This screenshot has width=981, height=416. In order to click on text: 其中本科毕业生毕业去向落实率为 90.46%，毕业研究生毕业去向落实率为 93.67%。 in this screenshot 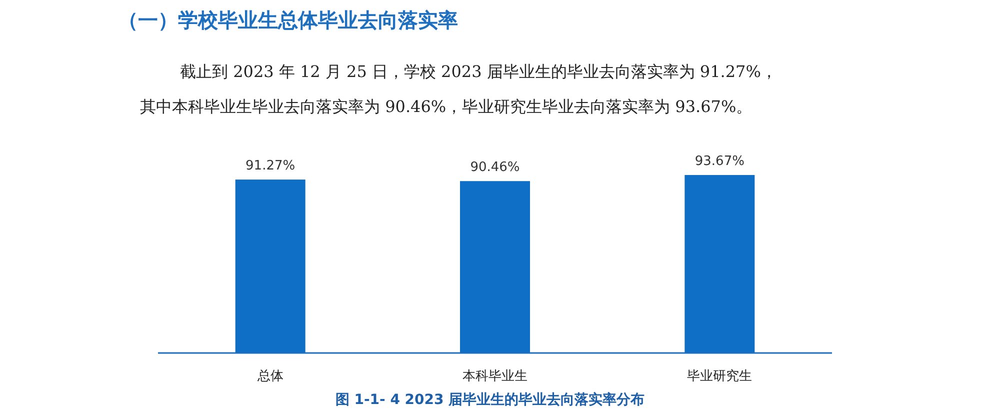, I will do `click(446, 106)`.